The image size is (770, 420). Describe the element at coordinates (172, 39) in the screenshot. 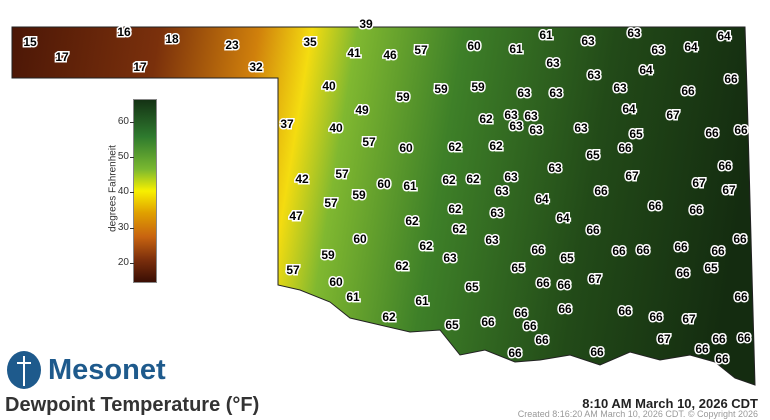

I see `station-dewpoint-label: 18` at that location.